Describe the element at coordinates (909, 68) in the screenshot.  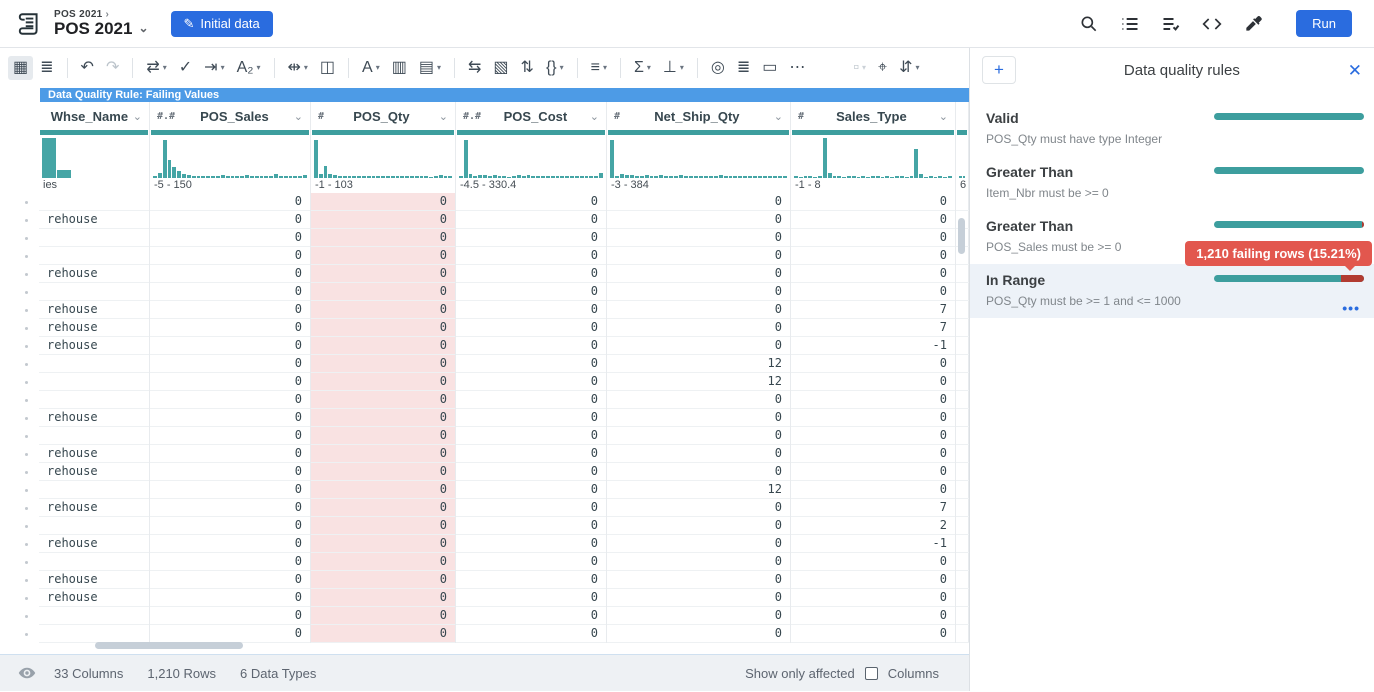
I see `settings-icon: ⇵ ▾` at that location.